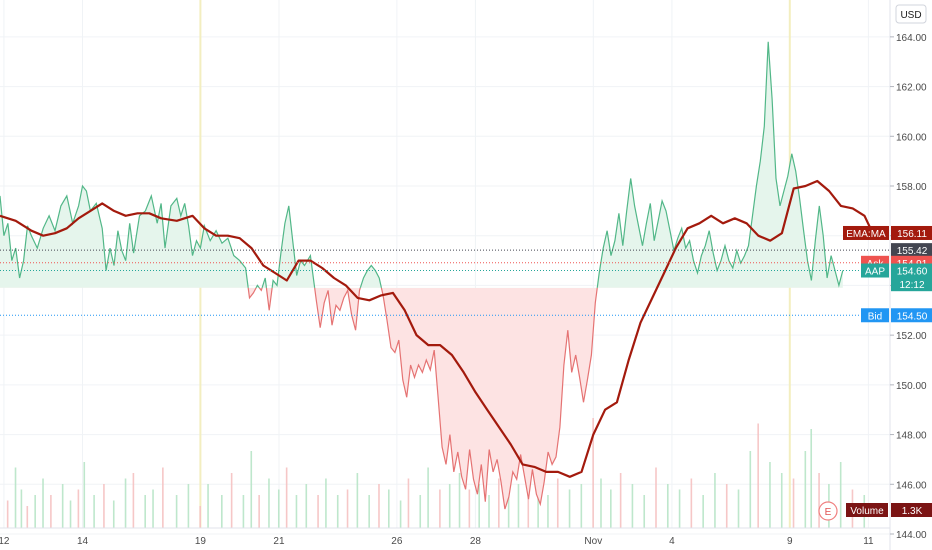 The height and width of the screenshot is (550, 932). What do you see at coordinates (911, 137) in the screenshot?
I see `y-tick-label: 160.00` at bounding box center [911, 137].